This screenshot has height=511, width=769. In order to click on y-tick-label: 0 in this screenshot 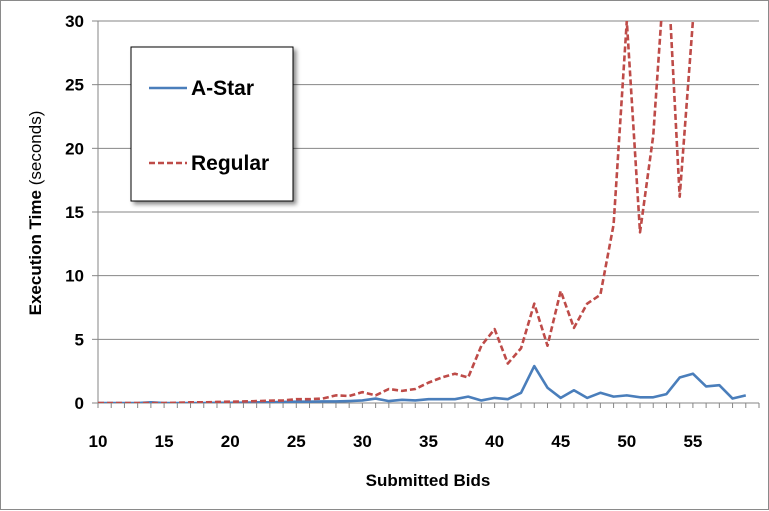, I will do `click(79, 403)`.